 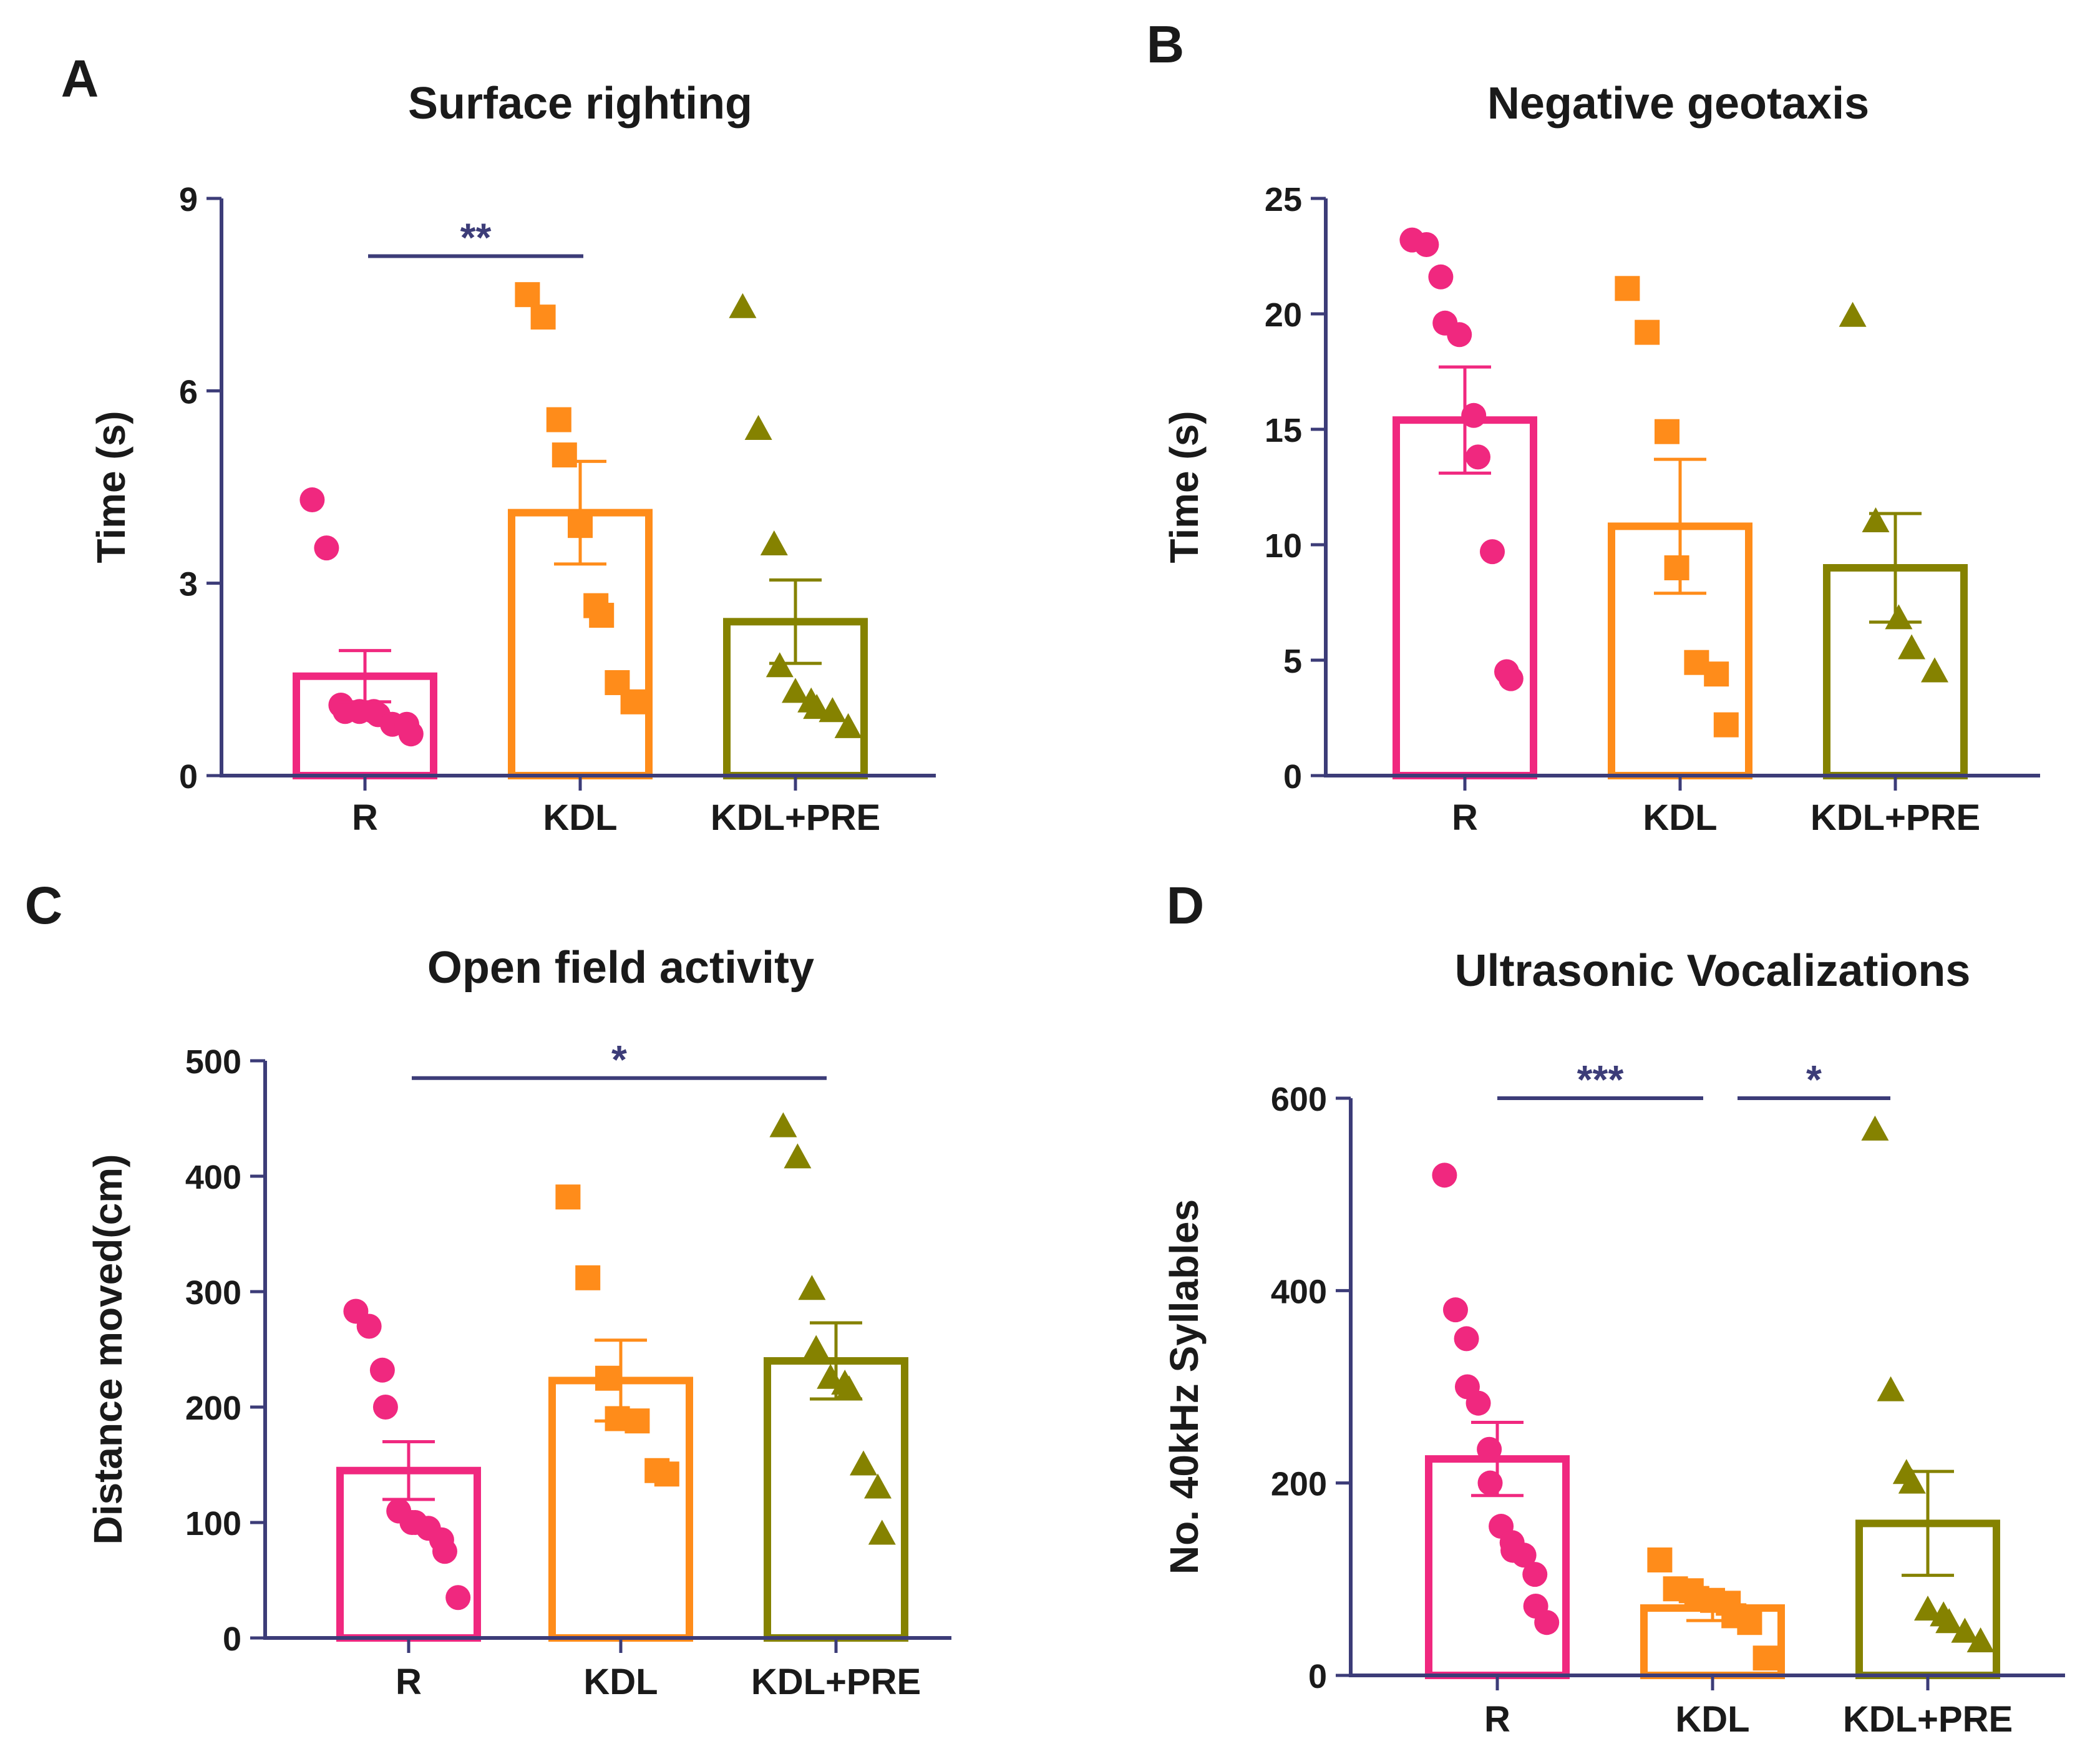 I want to click on significance-label: ***, so click(x=1600, y=1079).